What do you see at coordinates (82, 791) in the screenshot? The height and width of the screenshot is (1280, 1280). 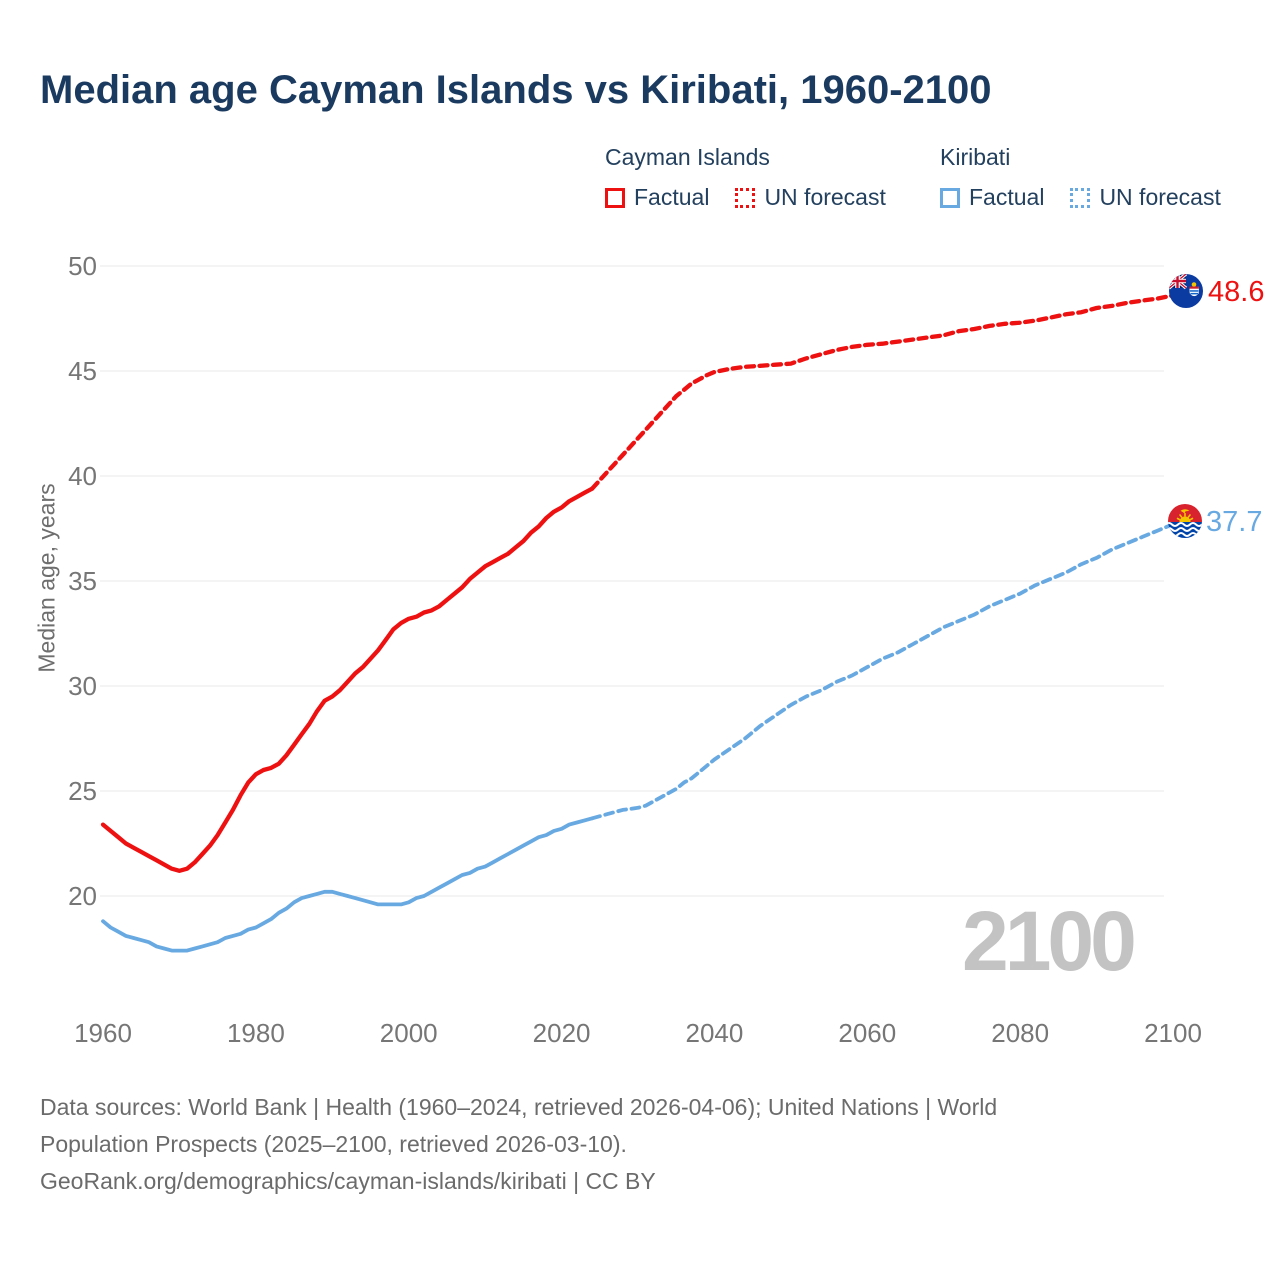 I see `y-tick-label: 25` at bounding box center [82, 791].